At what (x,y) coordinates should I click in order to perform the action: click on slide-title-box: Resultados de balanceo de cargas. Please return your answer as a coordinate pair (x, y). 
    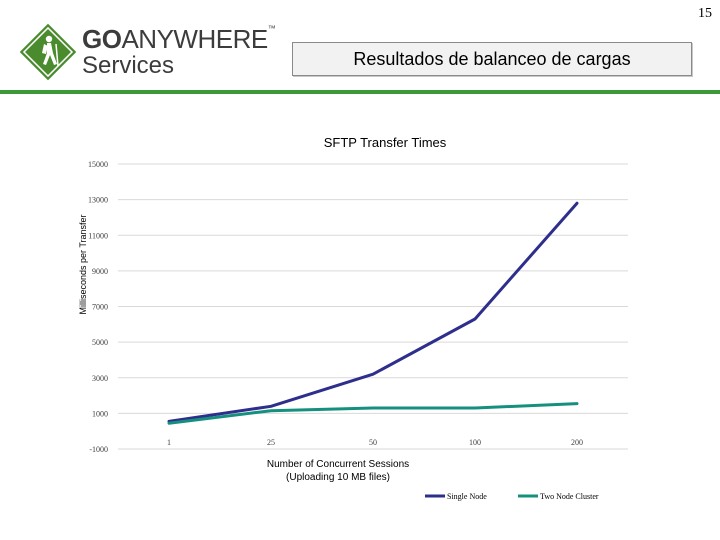
    Looking at the image, I should click on (492, 59).